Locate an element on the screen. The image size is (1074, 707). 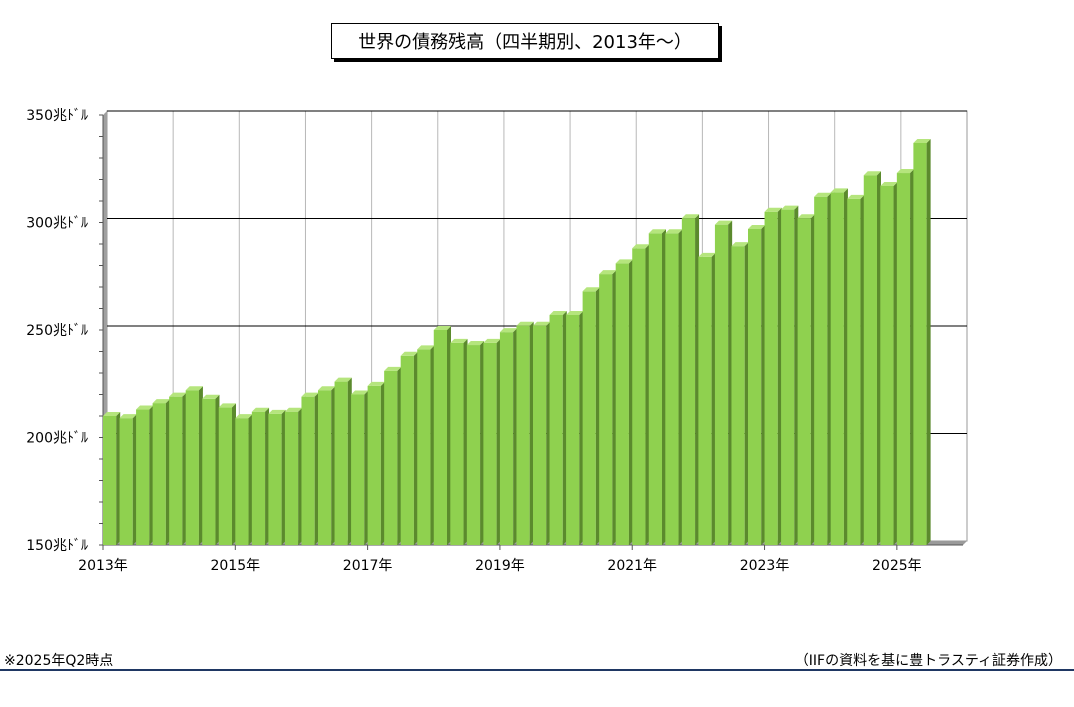
x-tick-label: 2019年 is located at coordinates (500, 566).